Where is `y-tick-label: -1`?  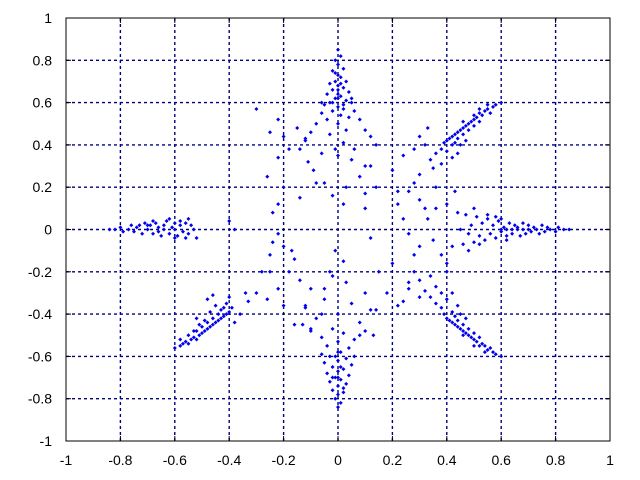 y-tick-label: -1 is located at coordinates (46, 441).